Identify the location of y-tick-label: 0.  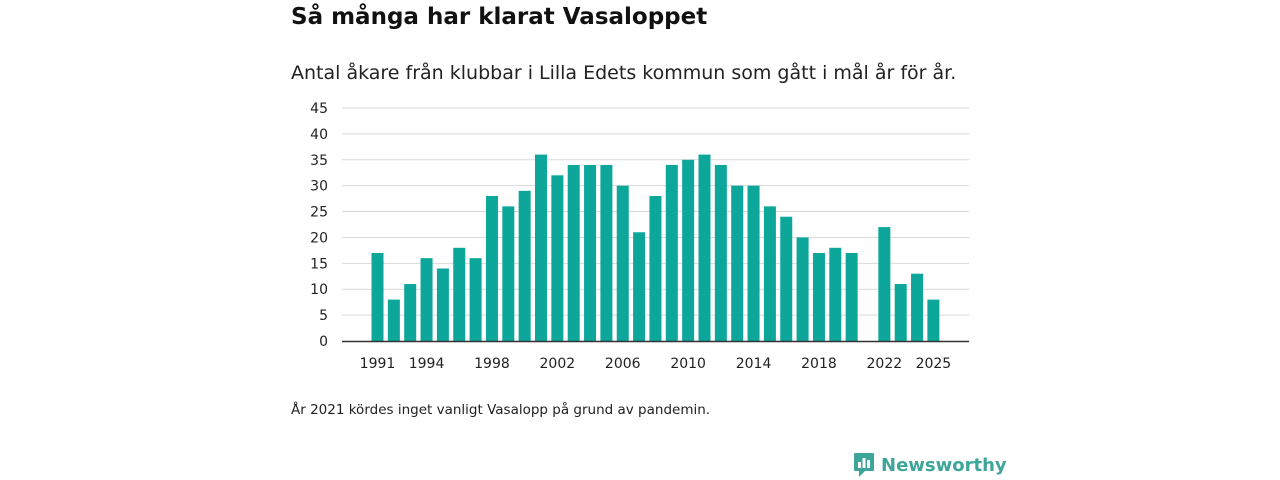
(323, 342).